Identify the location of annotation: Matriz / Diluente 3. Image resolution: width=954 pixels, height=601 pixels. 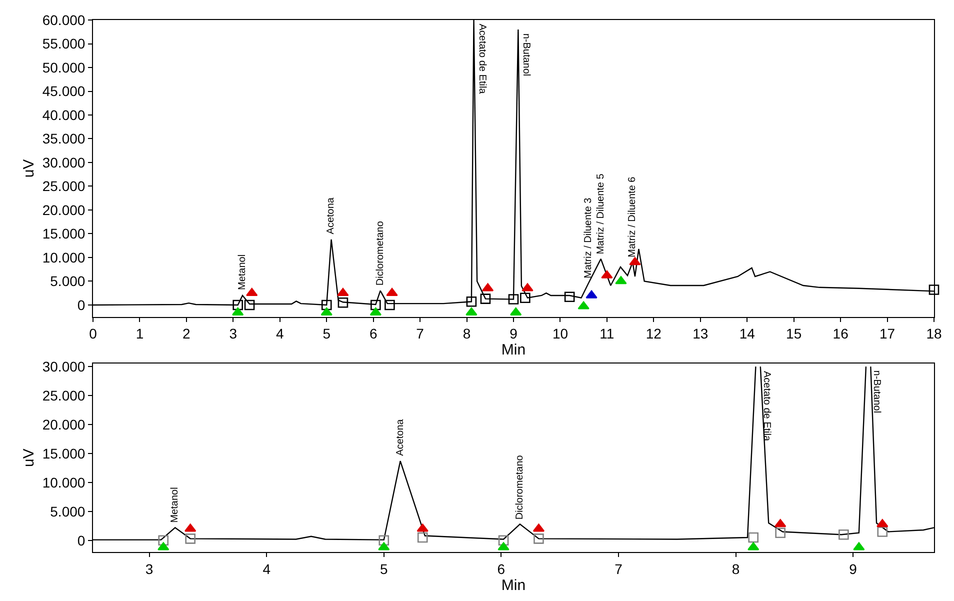
(588, 237).